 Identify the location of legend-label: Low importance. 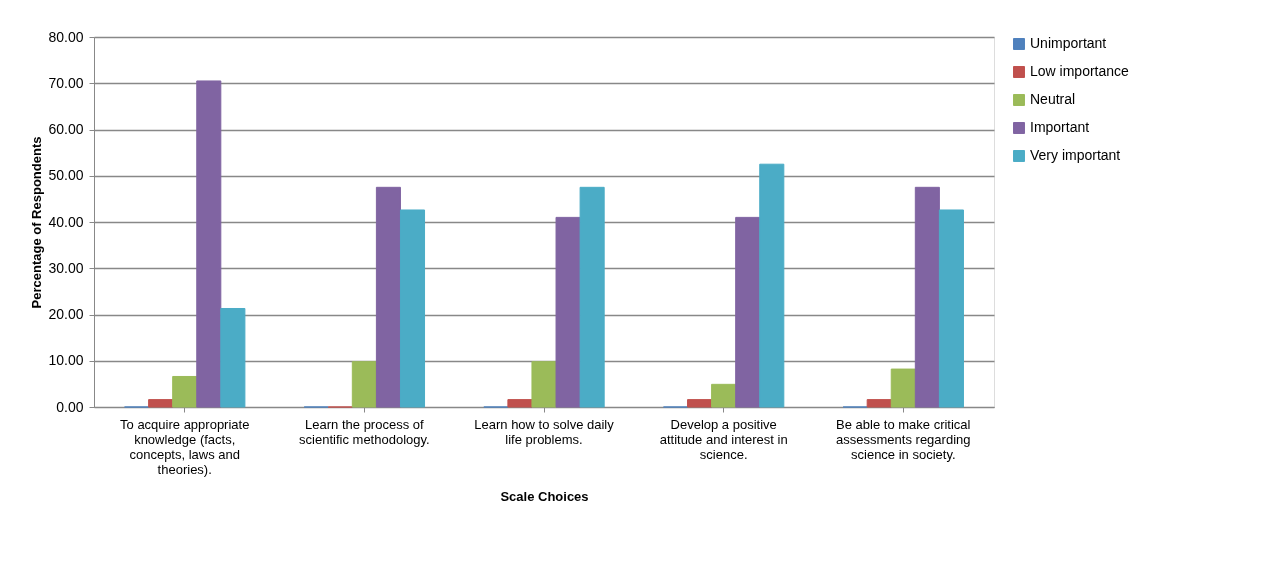
(1080, 71).